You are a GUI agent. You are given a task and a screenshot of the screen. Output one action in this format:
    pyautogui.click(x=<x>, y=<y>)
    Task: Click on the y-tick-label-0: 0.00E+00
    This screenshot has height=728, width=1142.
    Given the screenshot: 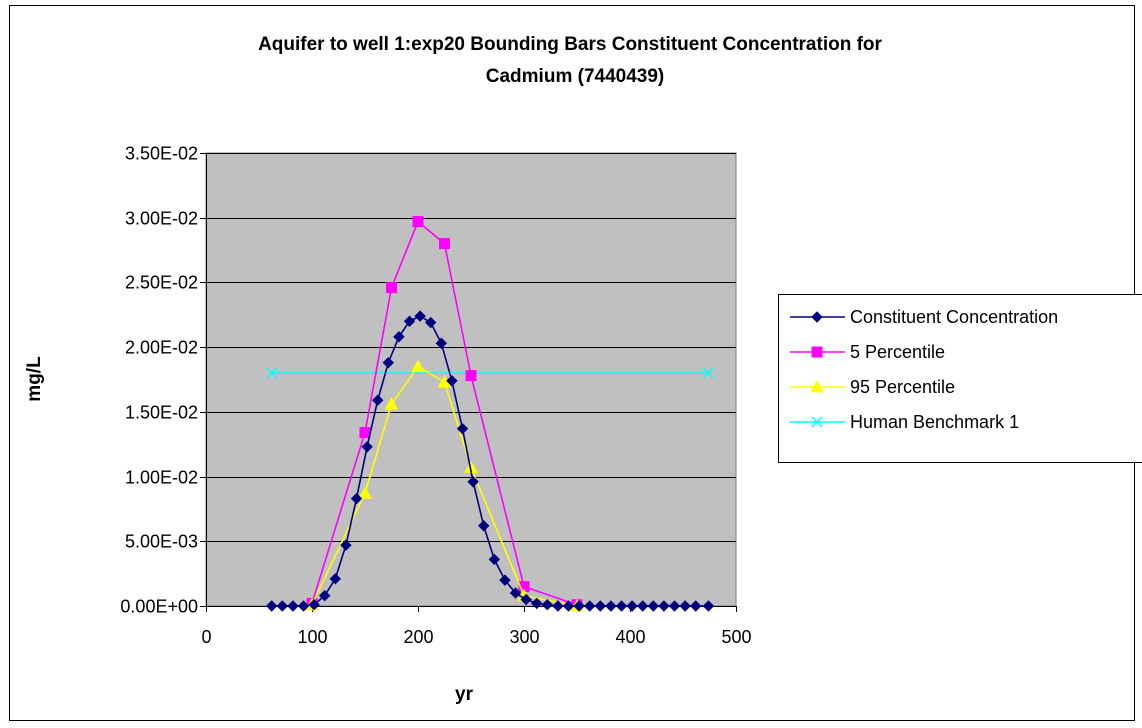 What is the action you would take?
    pyautogui.click(x=159, y=607)
    